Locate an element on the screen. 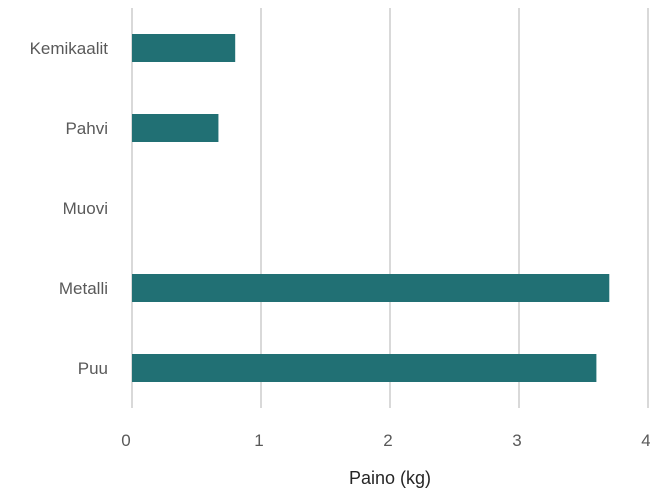 This screenshot has height=493, width=650. bar-pahvi is located at coordinates (175, 128).